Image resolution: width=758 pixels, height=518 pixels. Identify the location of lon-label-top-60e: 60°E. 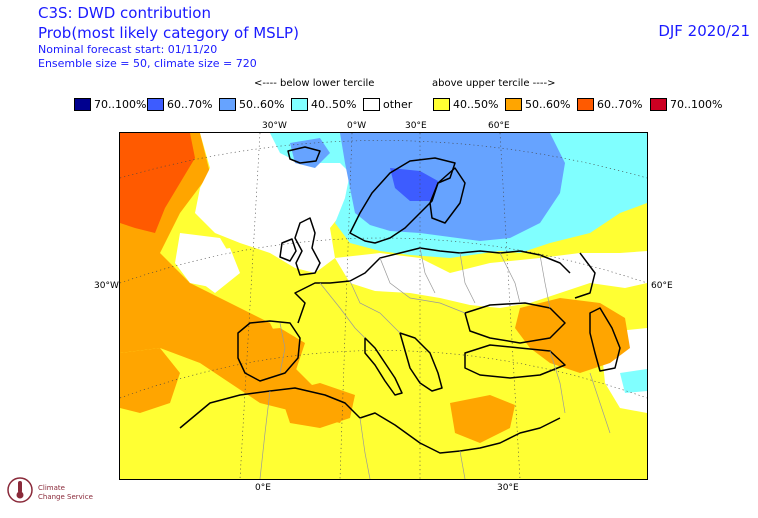
(499, 126).